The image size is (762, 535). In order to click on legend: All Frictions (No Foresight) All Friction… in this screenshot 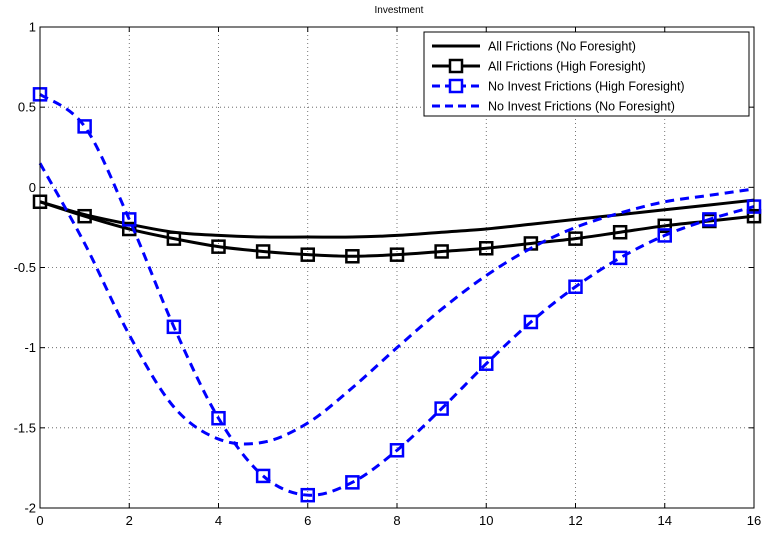, I will do `click(586, 74)`.